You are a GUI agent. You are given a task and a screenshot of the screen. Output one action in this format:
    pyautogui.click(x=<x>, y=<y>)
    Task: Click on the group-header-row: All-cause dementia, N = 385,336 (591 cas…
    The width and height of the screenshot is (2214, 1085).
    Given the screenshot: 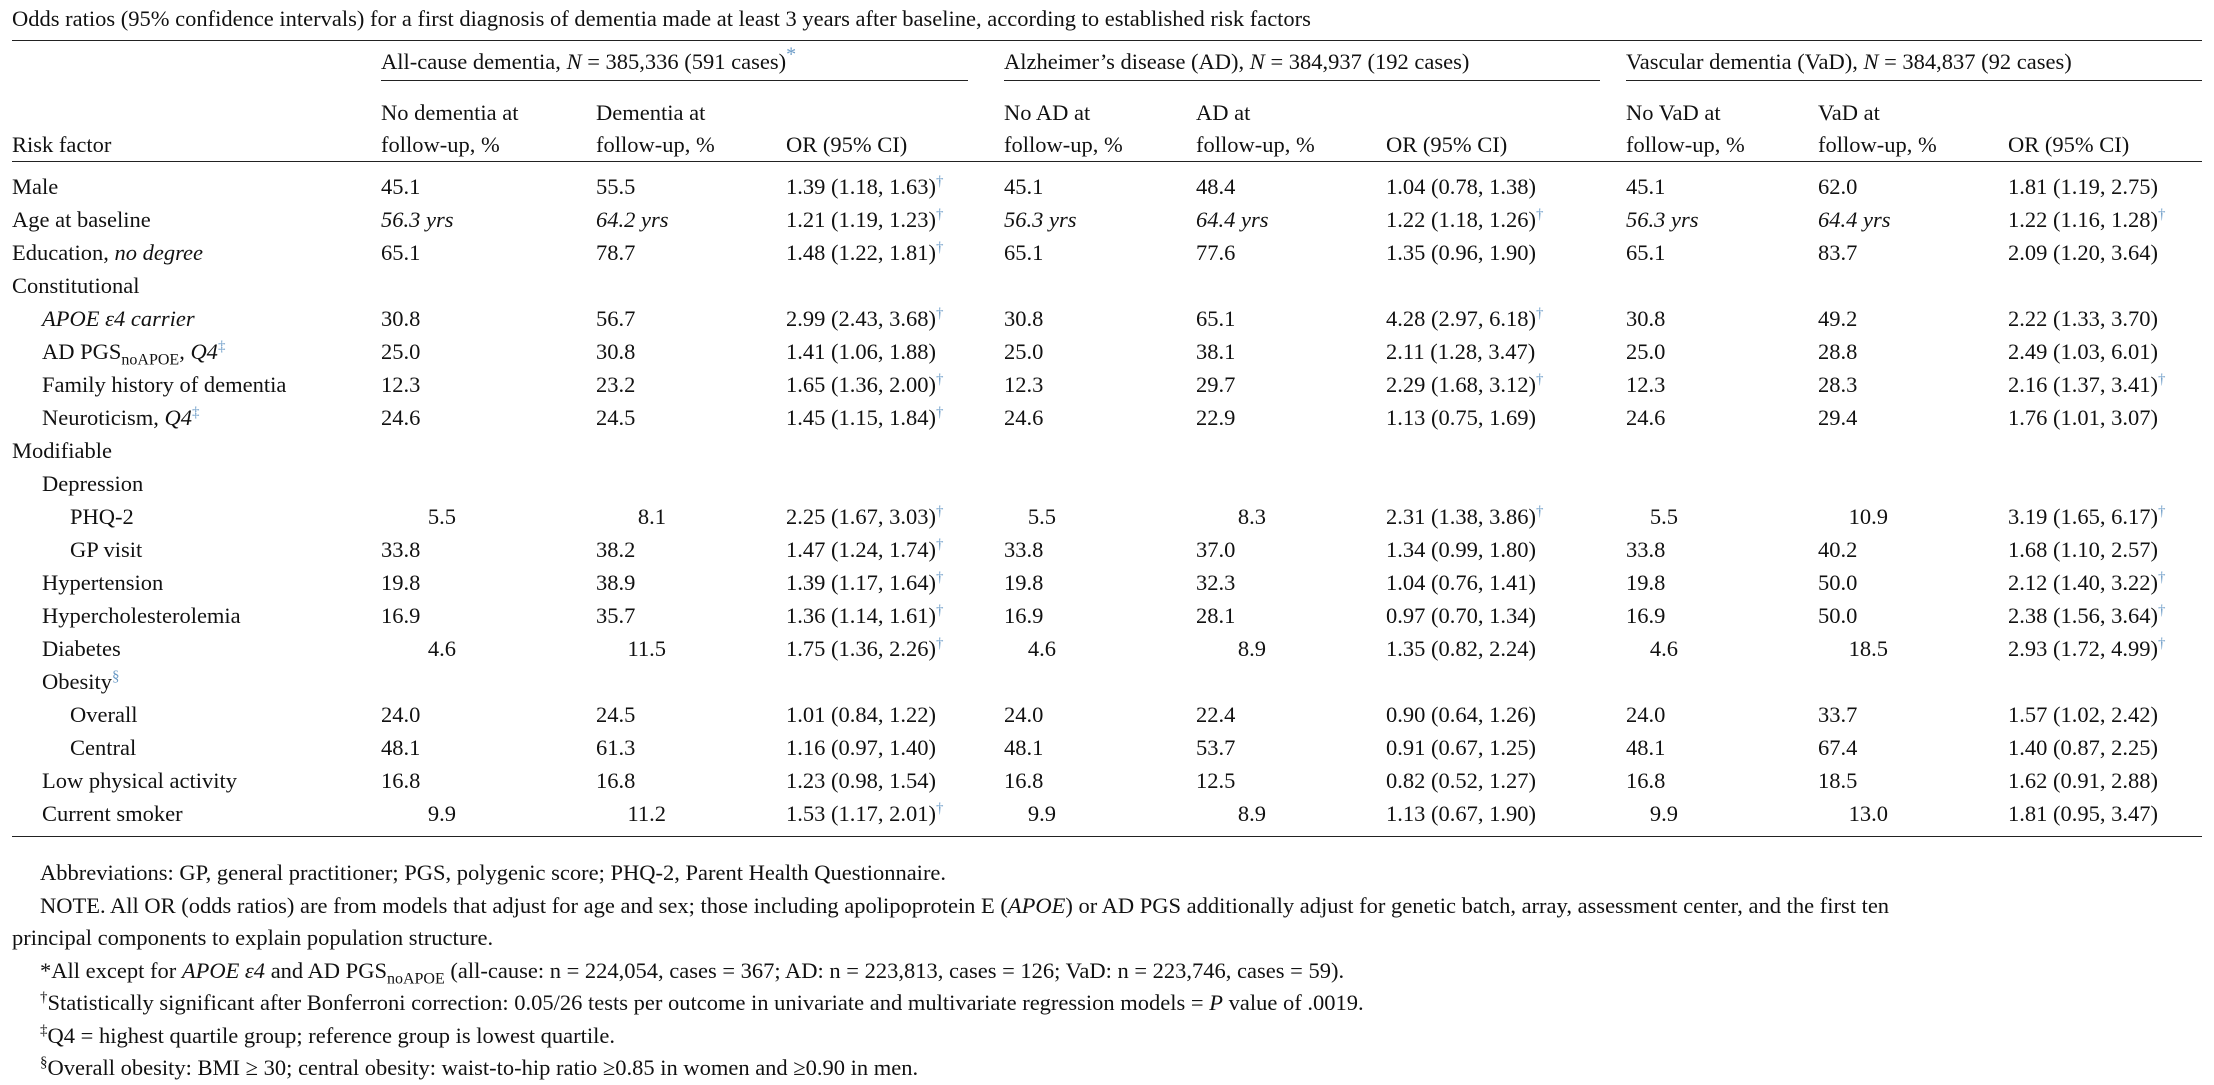 What is the action you would take?
    pyautogui.click(x=1107, y=60)
    